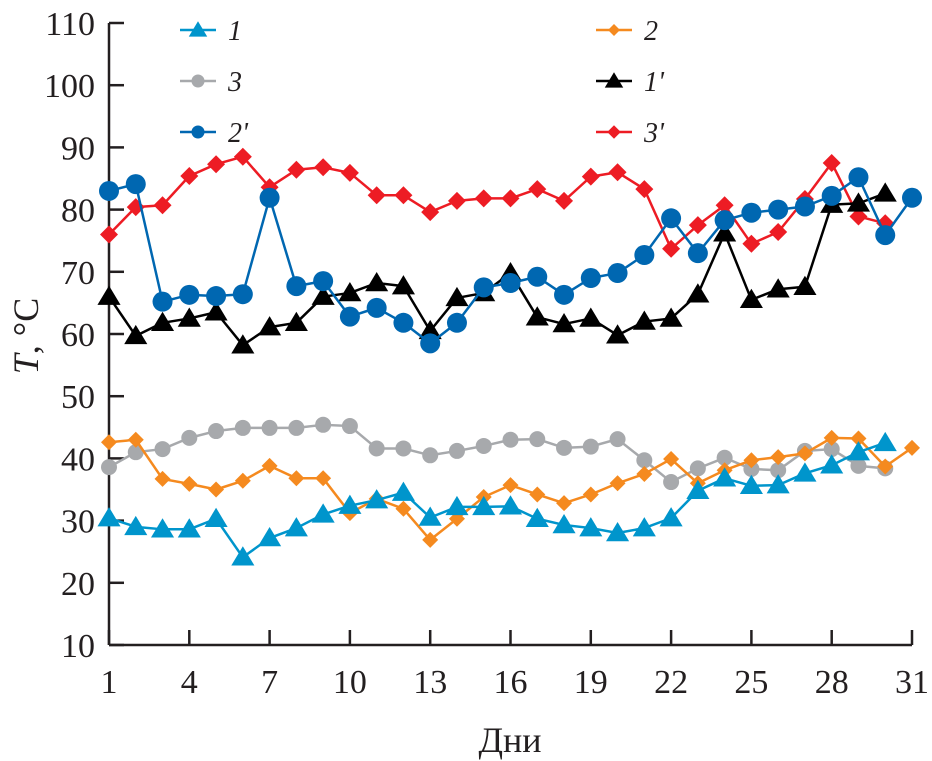 This screenshot has width=932, height=761. What do you see at coordinates (654, 133) in the screenshot?
I see `legend-label: 3'` at bounding box center [654, 133].